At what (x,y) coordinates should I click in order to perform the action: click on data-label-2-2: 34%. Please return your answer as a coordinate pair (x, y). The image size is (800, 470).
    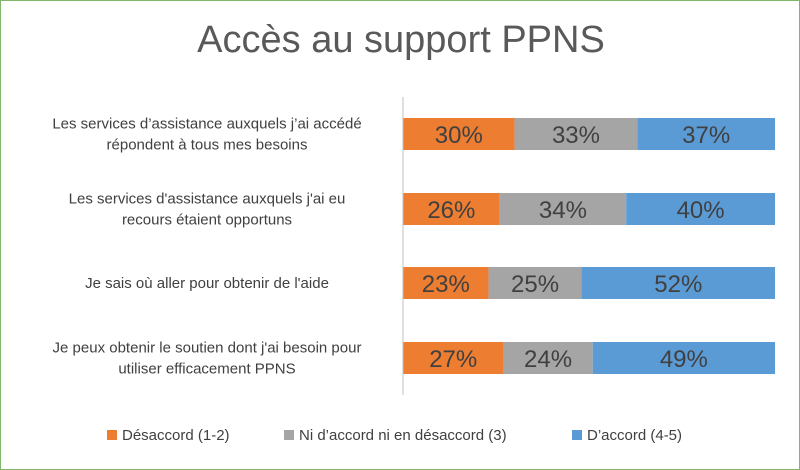
    Looking at the image, I should click on (563, 210).